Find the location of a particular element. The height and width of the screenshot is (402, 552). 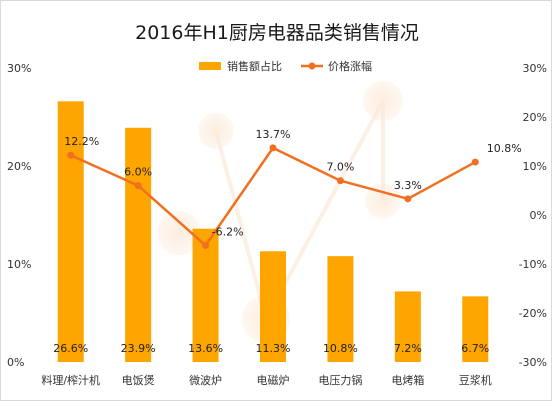

category-label: 微波炉 is located at coordinates (205, 380).